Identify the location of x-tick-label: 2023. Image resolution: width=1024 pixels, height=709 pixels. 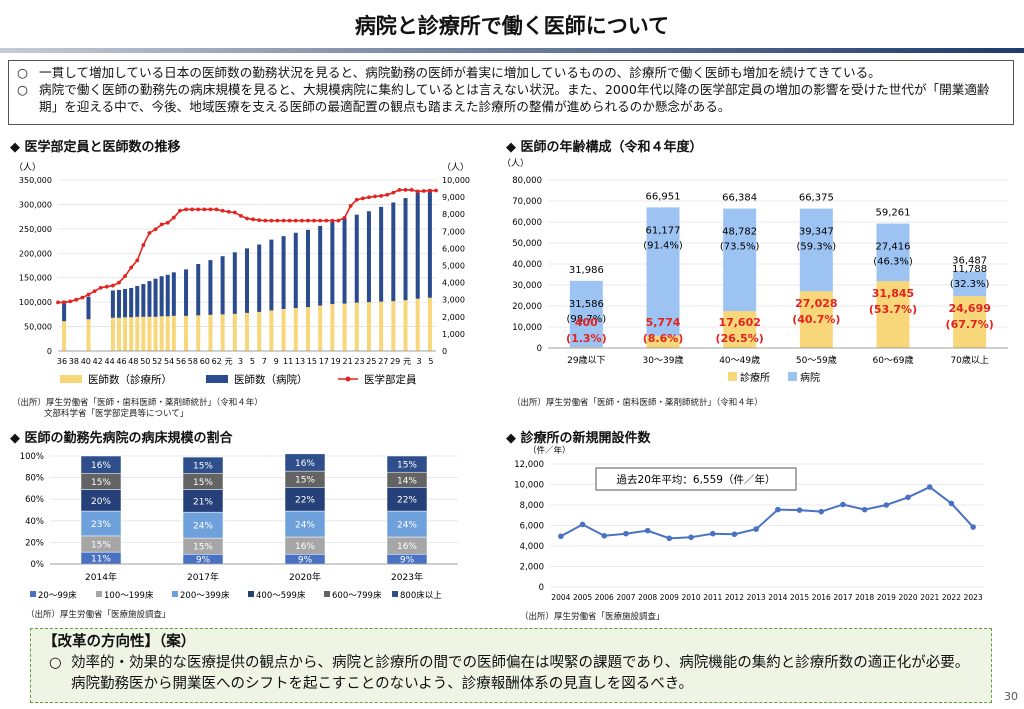
(973, 597).